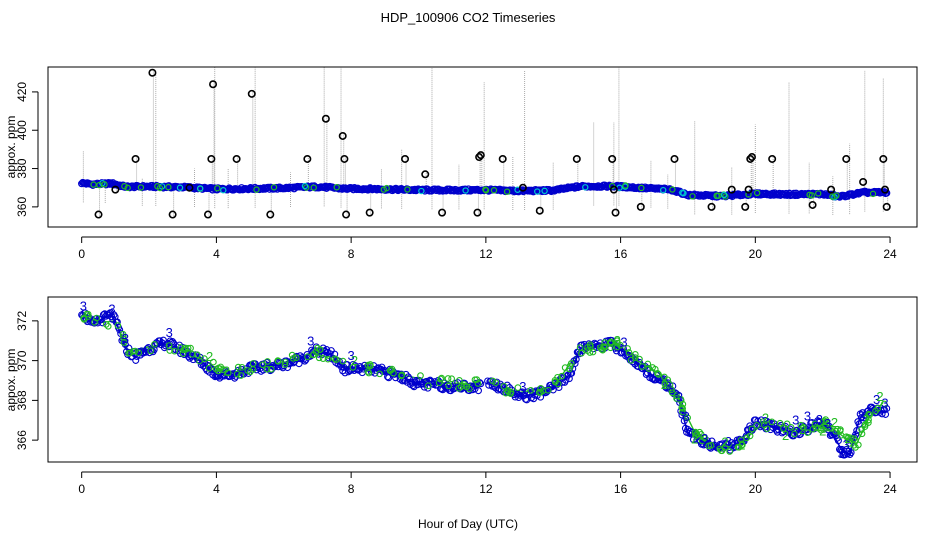  I want to click on x-tick-label: 24, so click(890, 489).